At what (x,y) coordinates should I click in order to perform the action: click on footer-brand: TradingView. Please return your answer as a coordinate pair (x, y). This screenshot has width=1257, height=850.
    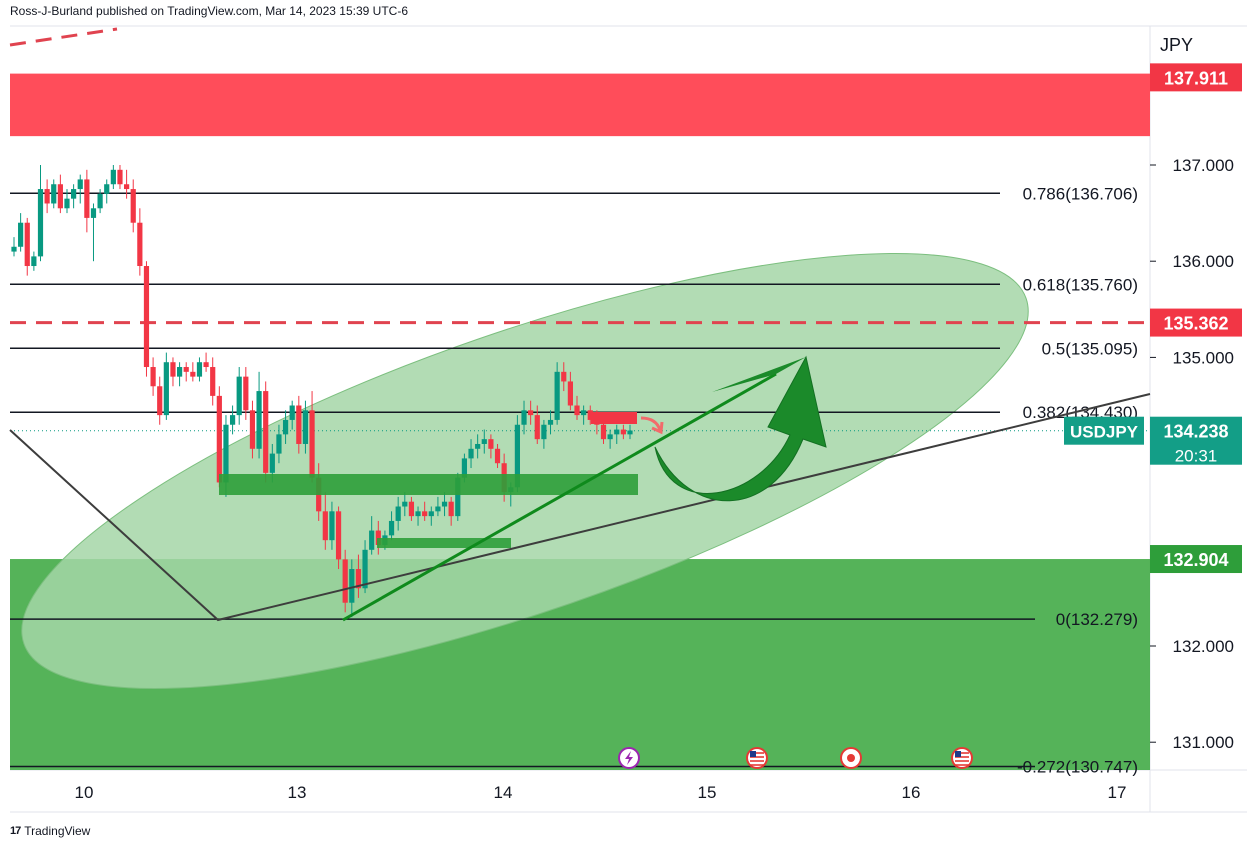
    Looking at the image, I should click on (57, 831).